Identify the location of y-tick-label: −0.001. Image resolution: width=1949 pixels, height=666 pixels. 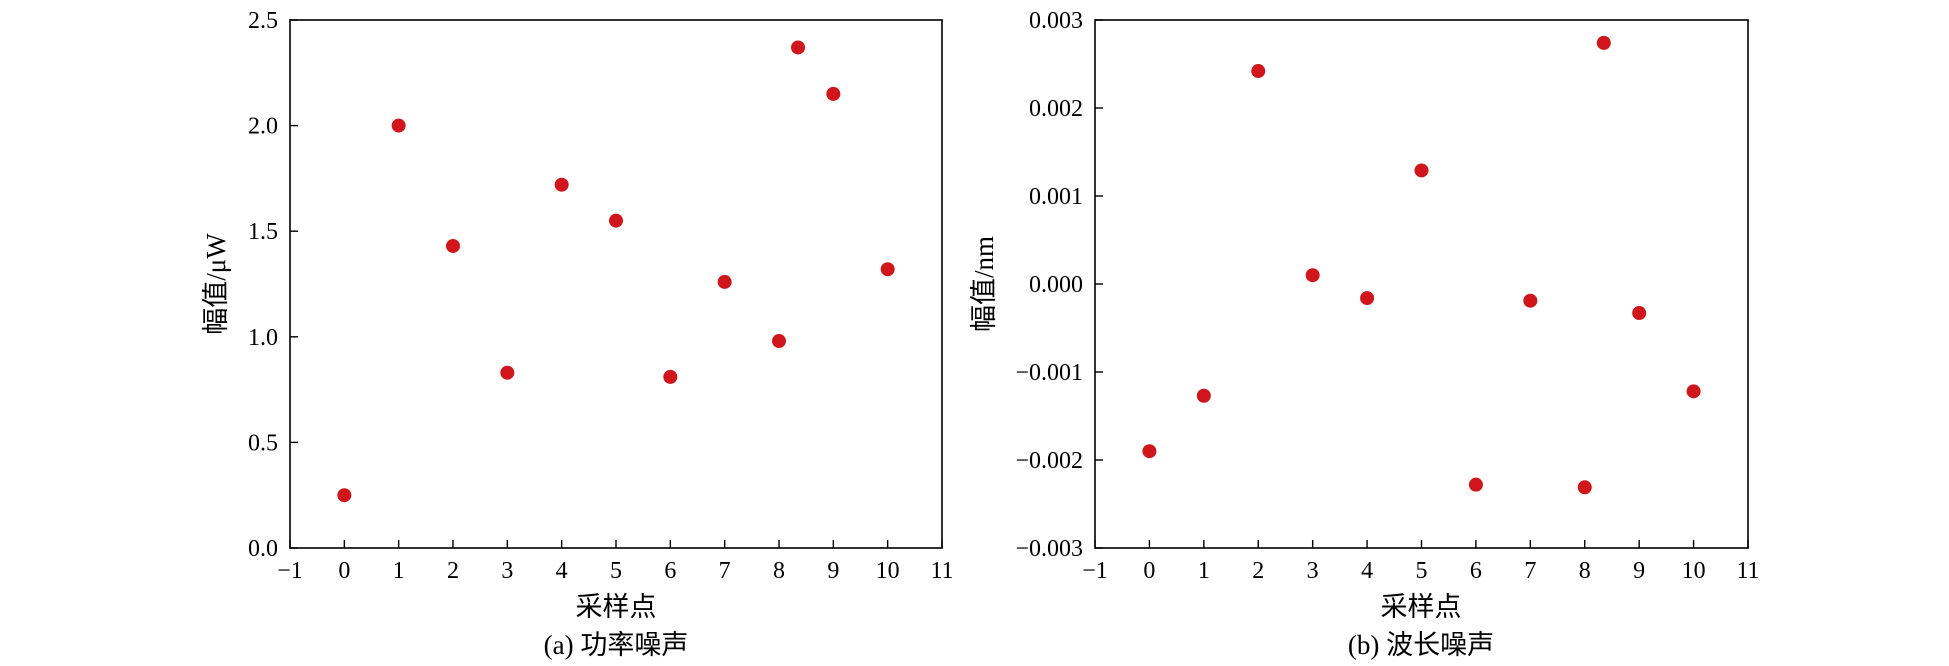
(1049, 373).